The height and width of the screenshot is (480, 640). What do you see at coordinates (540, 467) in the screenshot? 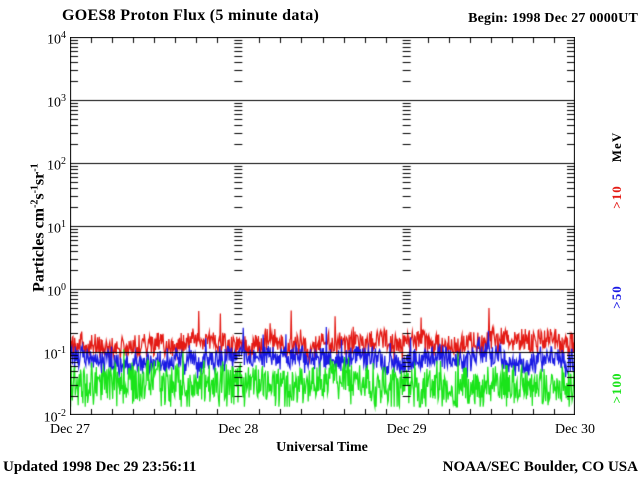
I see `source-attribution: NOAA/SEC Boulder, CO USA` at bounding box center [540, 467].